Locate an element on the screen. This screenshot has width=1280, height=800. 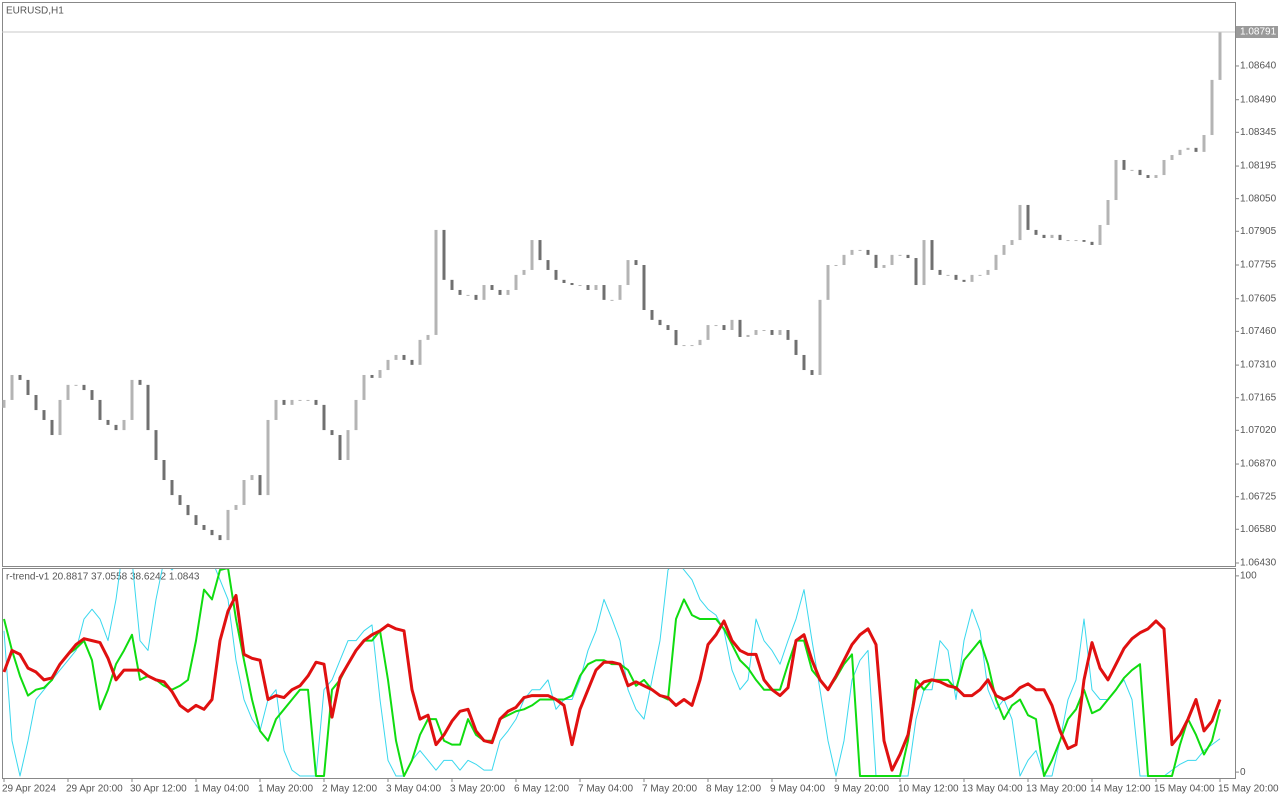
x-tick-label: 15 May 20:00 is located at coordinates (1248, 789).